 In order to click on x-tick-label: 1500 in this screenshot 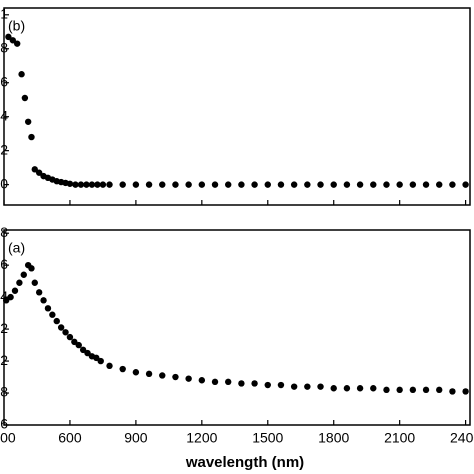, I will do `click(267, 438)`.